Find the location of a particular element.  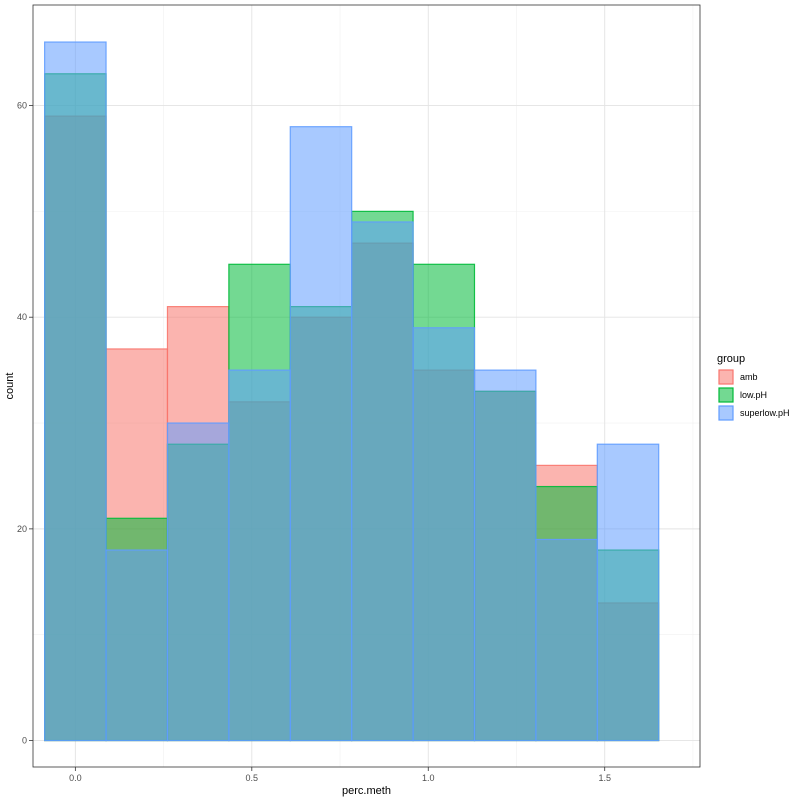

y-tick-label: 60 is located at coordinates (22, 106).